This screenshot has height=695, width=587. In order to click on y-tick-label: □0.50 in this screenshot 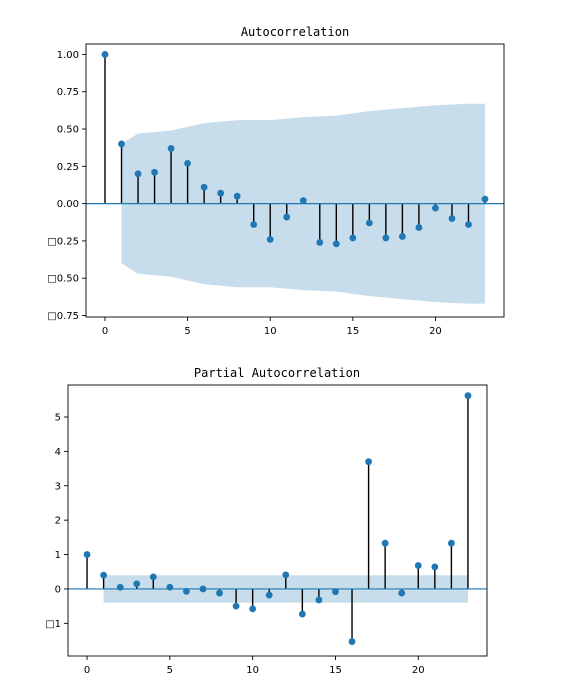, I will do `click(63, 279)`.